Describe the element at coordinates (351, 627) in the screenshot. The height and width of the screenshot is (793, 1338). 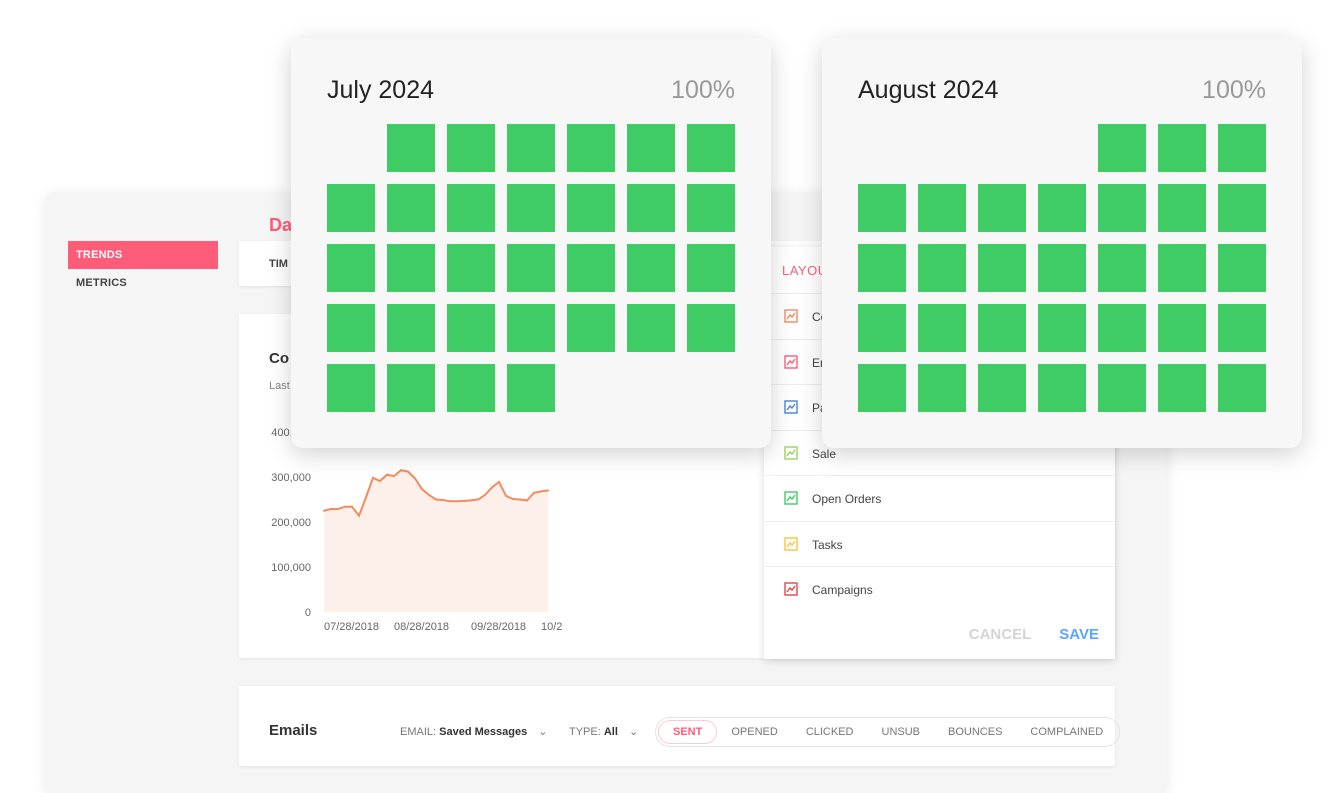
I see `x-tick-label: 07/28/2018` at that location.